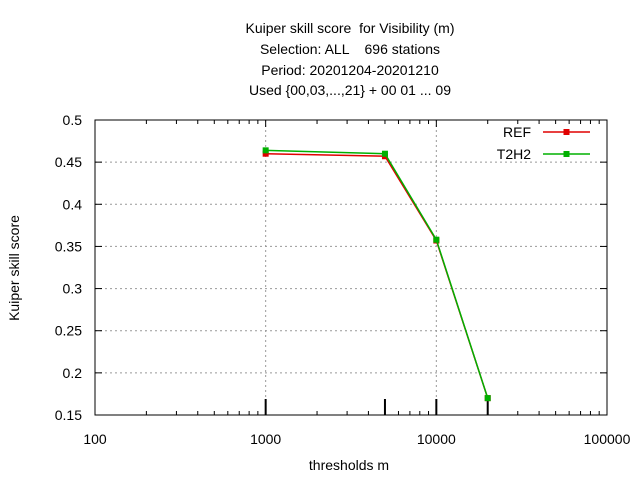 This screenshot has height=480, width=640. I want to click on chart-title-line-1: Kuiper skill score for Visibility (m), so click(350, 28).